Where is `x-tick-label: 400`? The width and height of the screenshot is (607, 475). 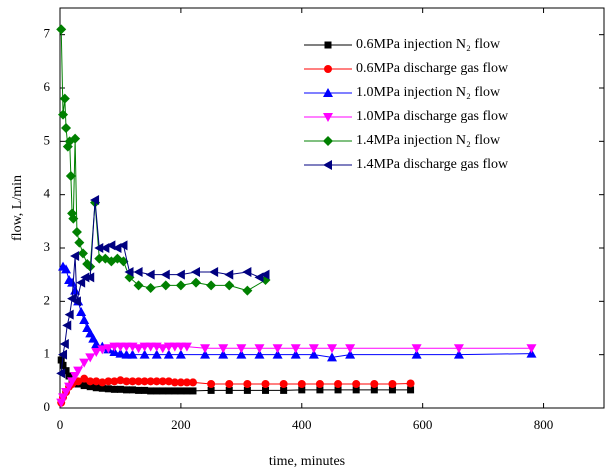 x-tick-label: 400 is located at coordinates (302, 424).